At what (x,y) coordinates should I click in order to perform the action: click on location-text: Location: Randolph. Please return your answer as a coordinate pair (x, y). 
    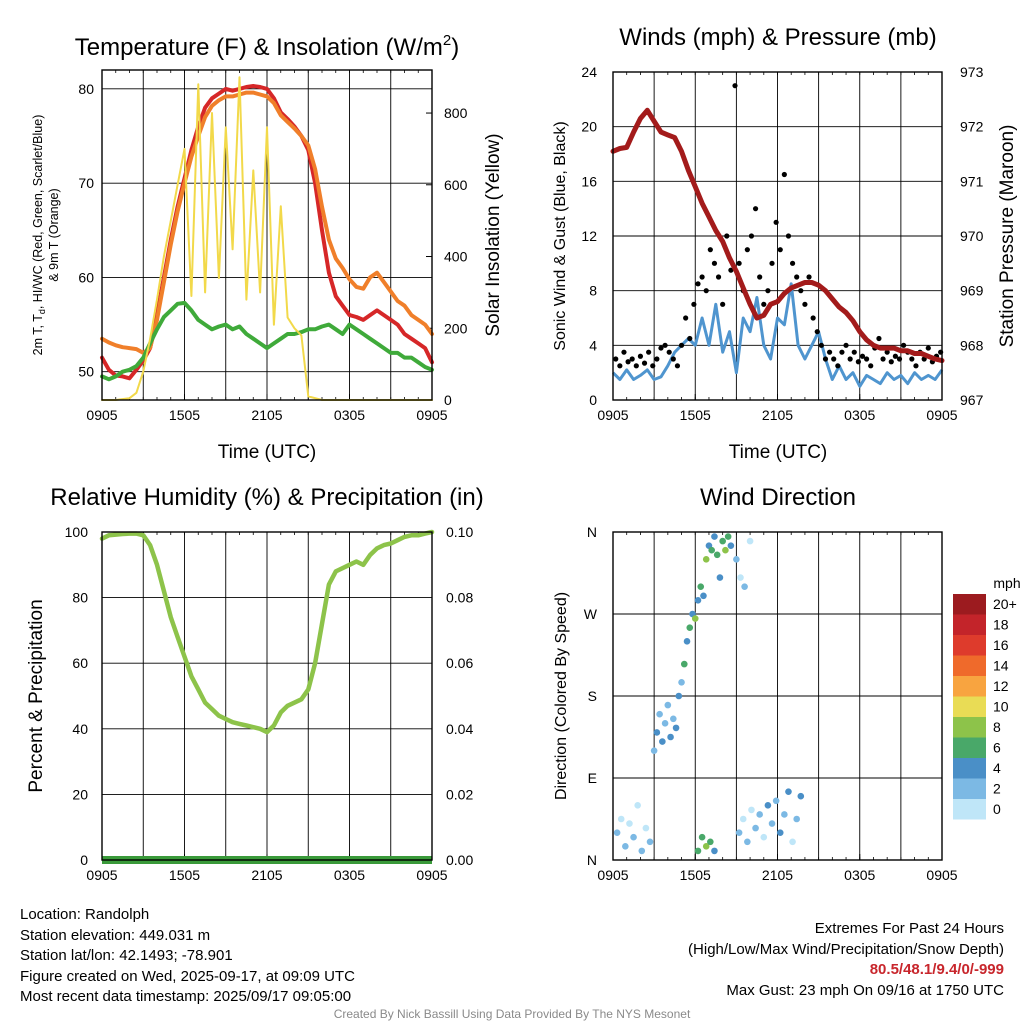
    Looking at the image, I should click on (85, 914).